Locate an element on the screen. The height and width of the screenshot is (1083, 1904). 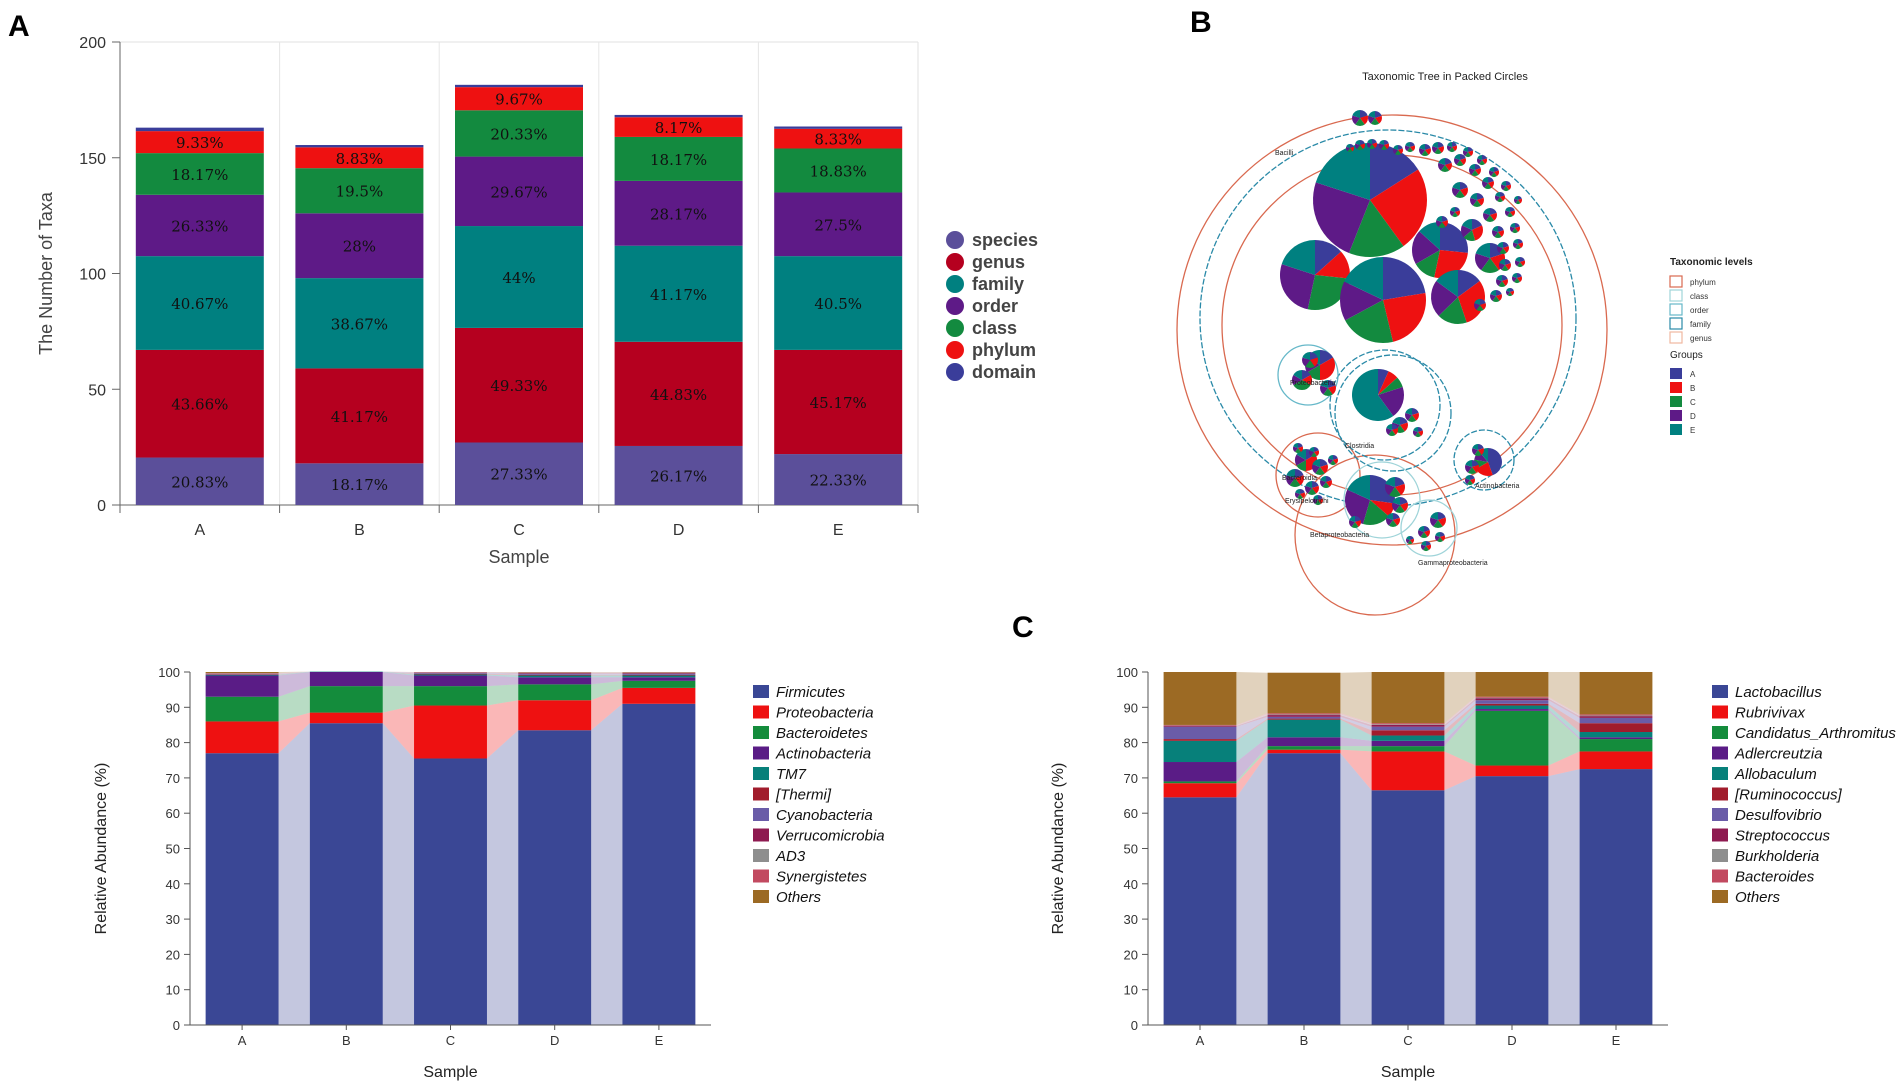
flow-thermi is located at coordinates (294, 673).